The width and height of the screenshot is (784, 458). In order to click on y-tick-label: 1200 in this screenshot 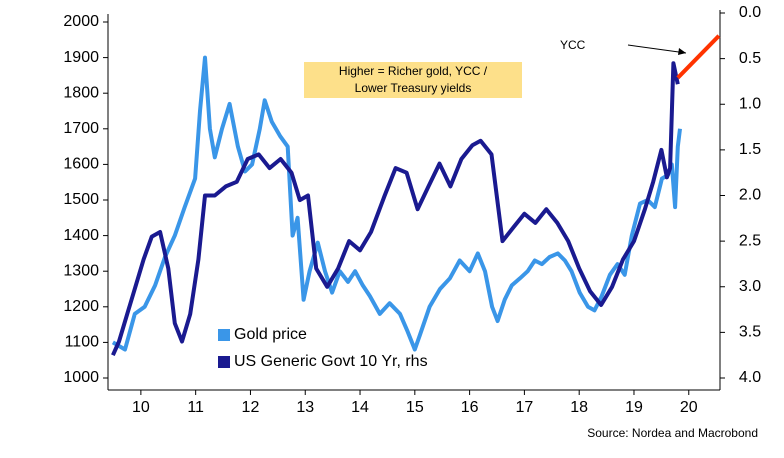, I will do `click(81, 306)`.